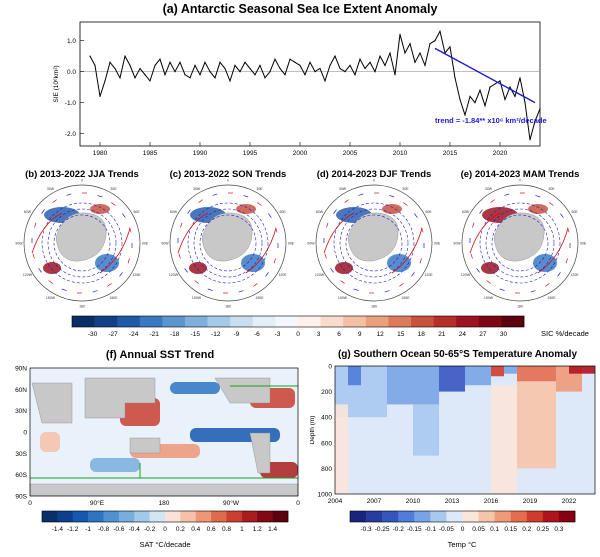 This screenshot has width=600, height=557. Describe the element at coordinates (500, 153) in the screenshot. I see `chart-a-xtick-label: 2020` at that location.